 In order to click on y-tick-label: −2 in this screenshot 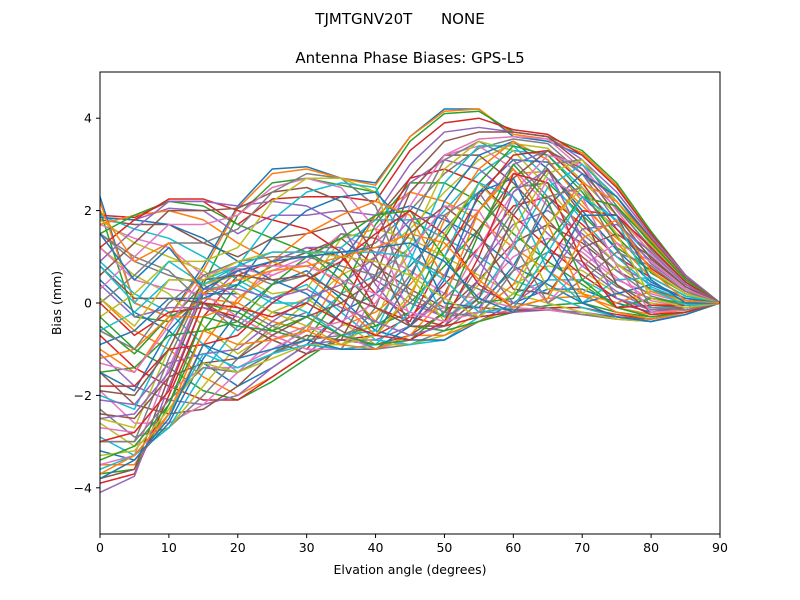, I will do `click(83, 395)`.